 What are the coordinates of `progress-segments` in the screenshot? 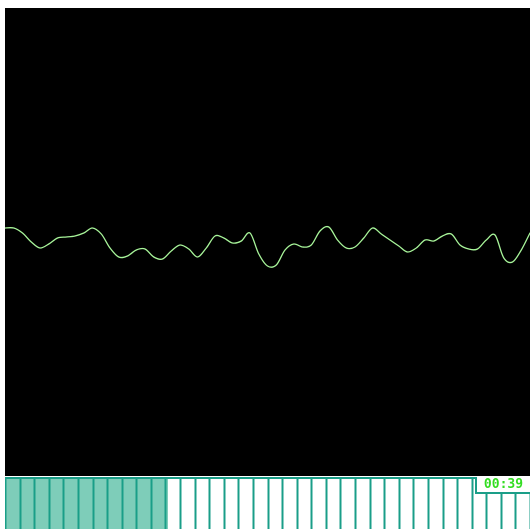 It's located at (267, 503).